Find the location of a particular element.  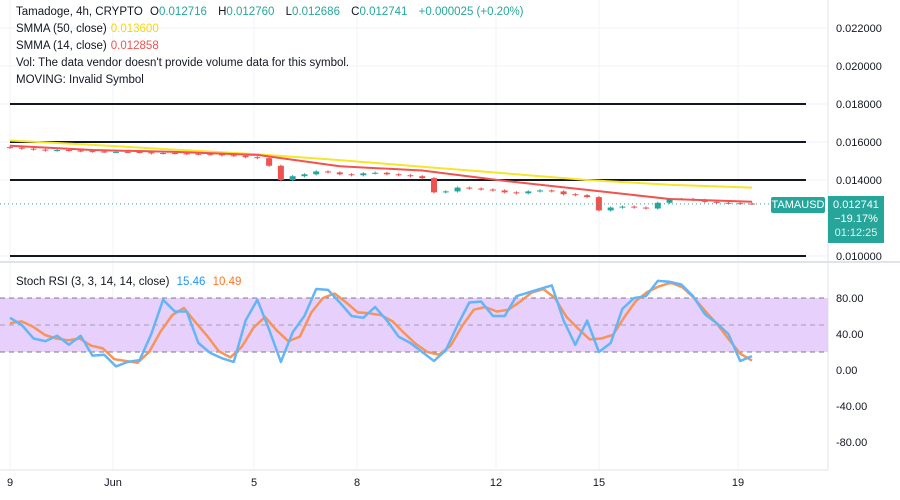

stoch-k-line is located at coordinates (381, 323).